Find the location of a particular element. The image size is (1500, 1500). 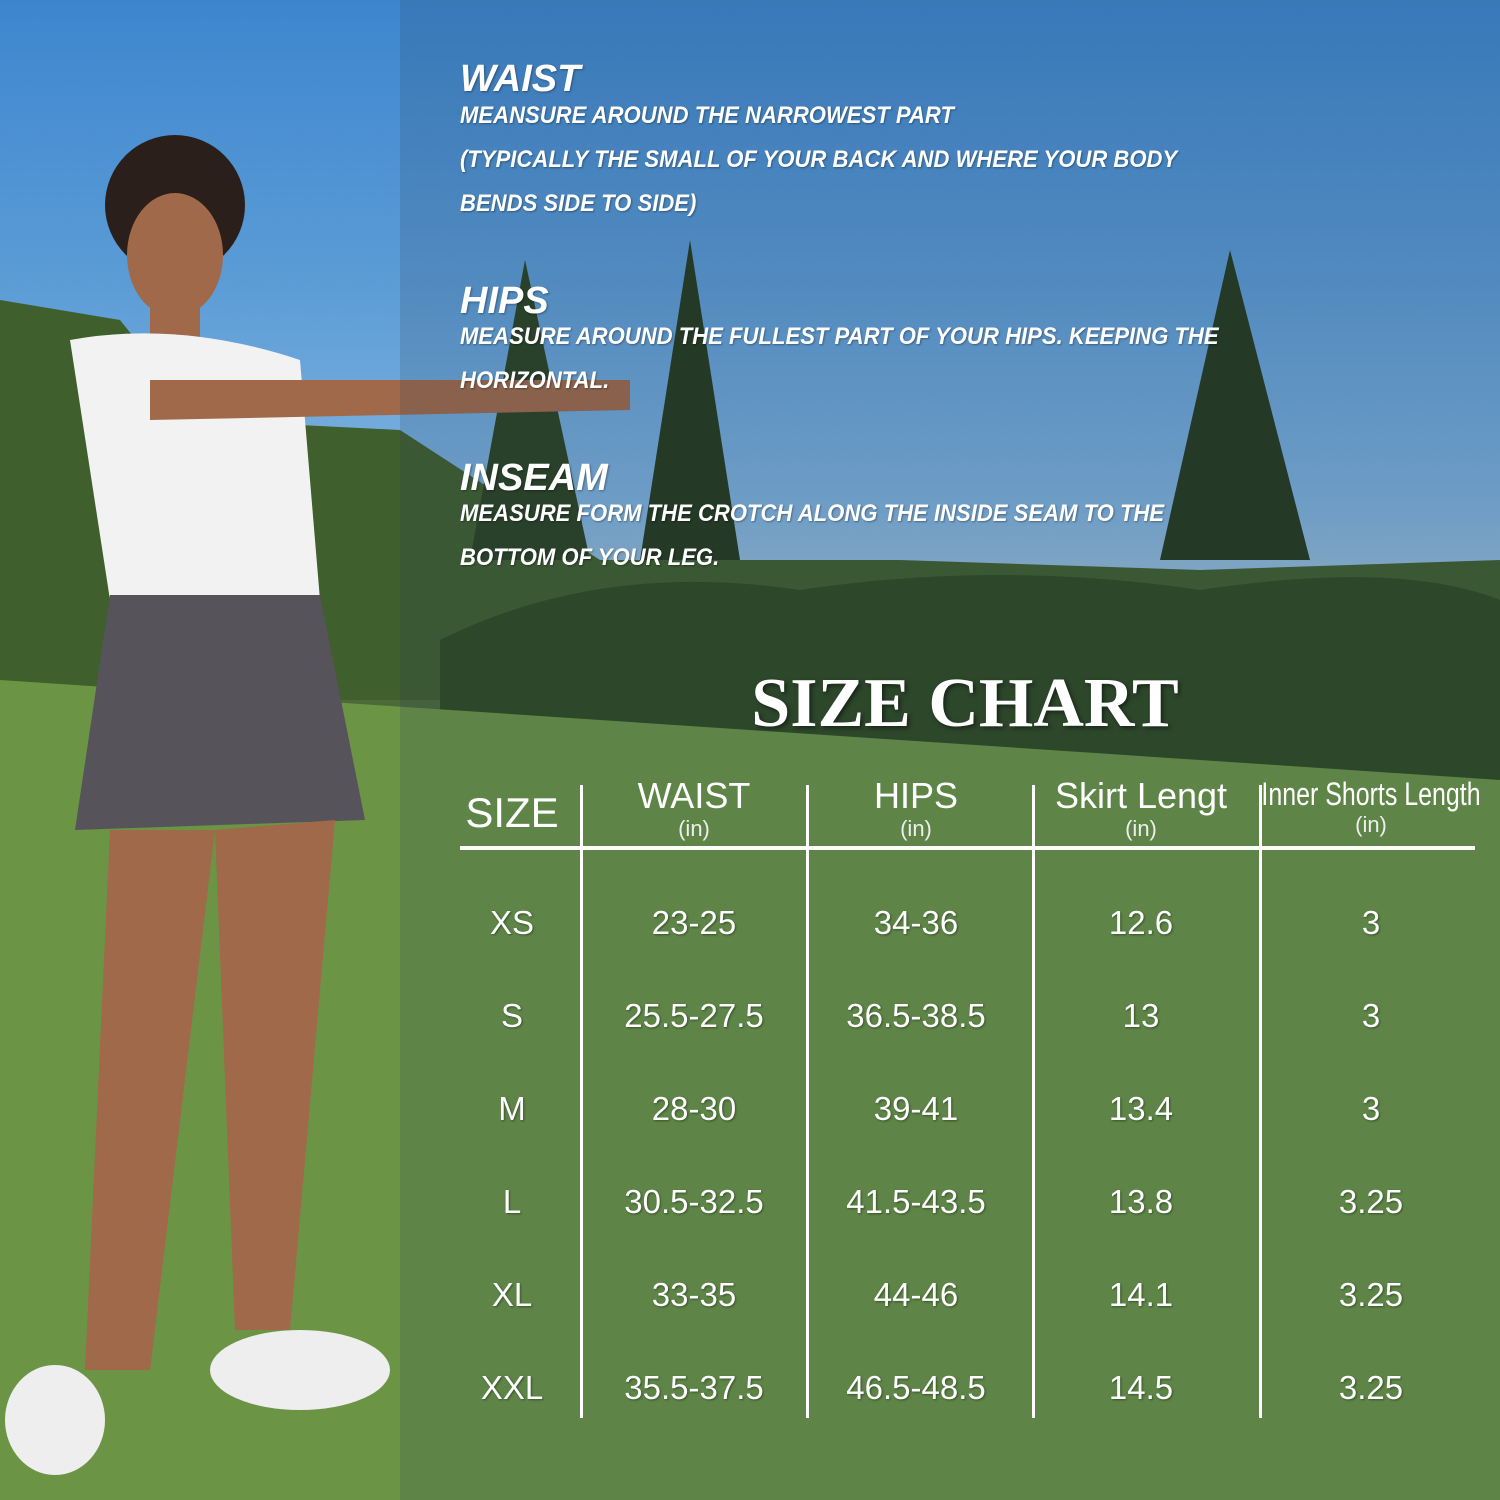

size-label: XXL is located at coordinates (512, 1387).